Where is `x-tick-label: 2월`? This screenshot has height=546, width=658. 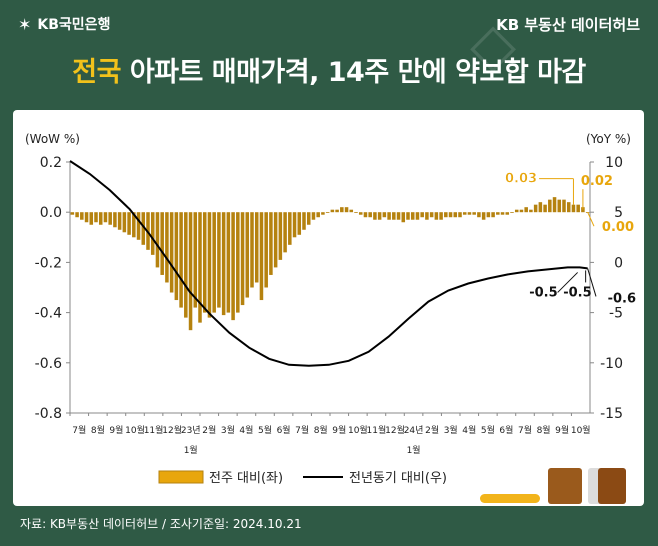 x-tick-label: 2월 is located at coordinates (209, 430).